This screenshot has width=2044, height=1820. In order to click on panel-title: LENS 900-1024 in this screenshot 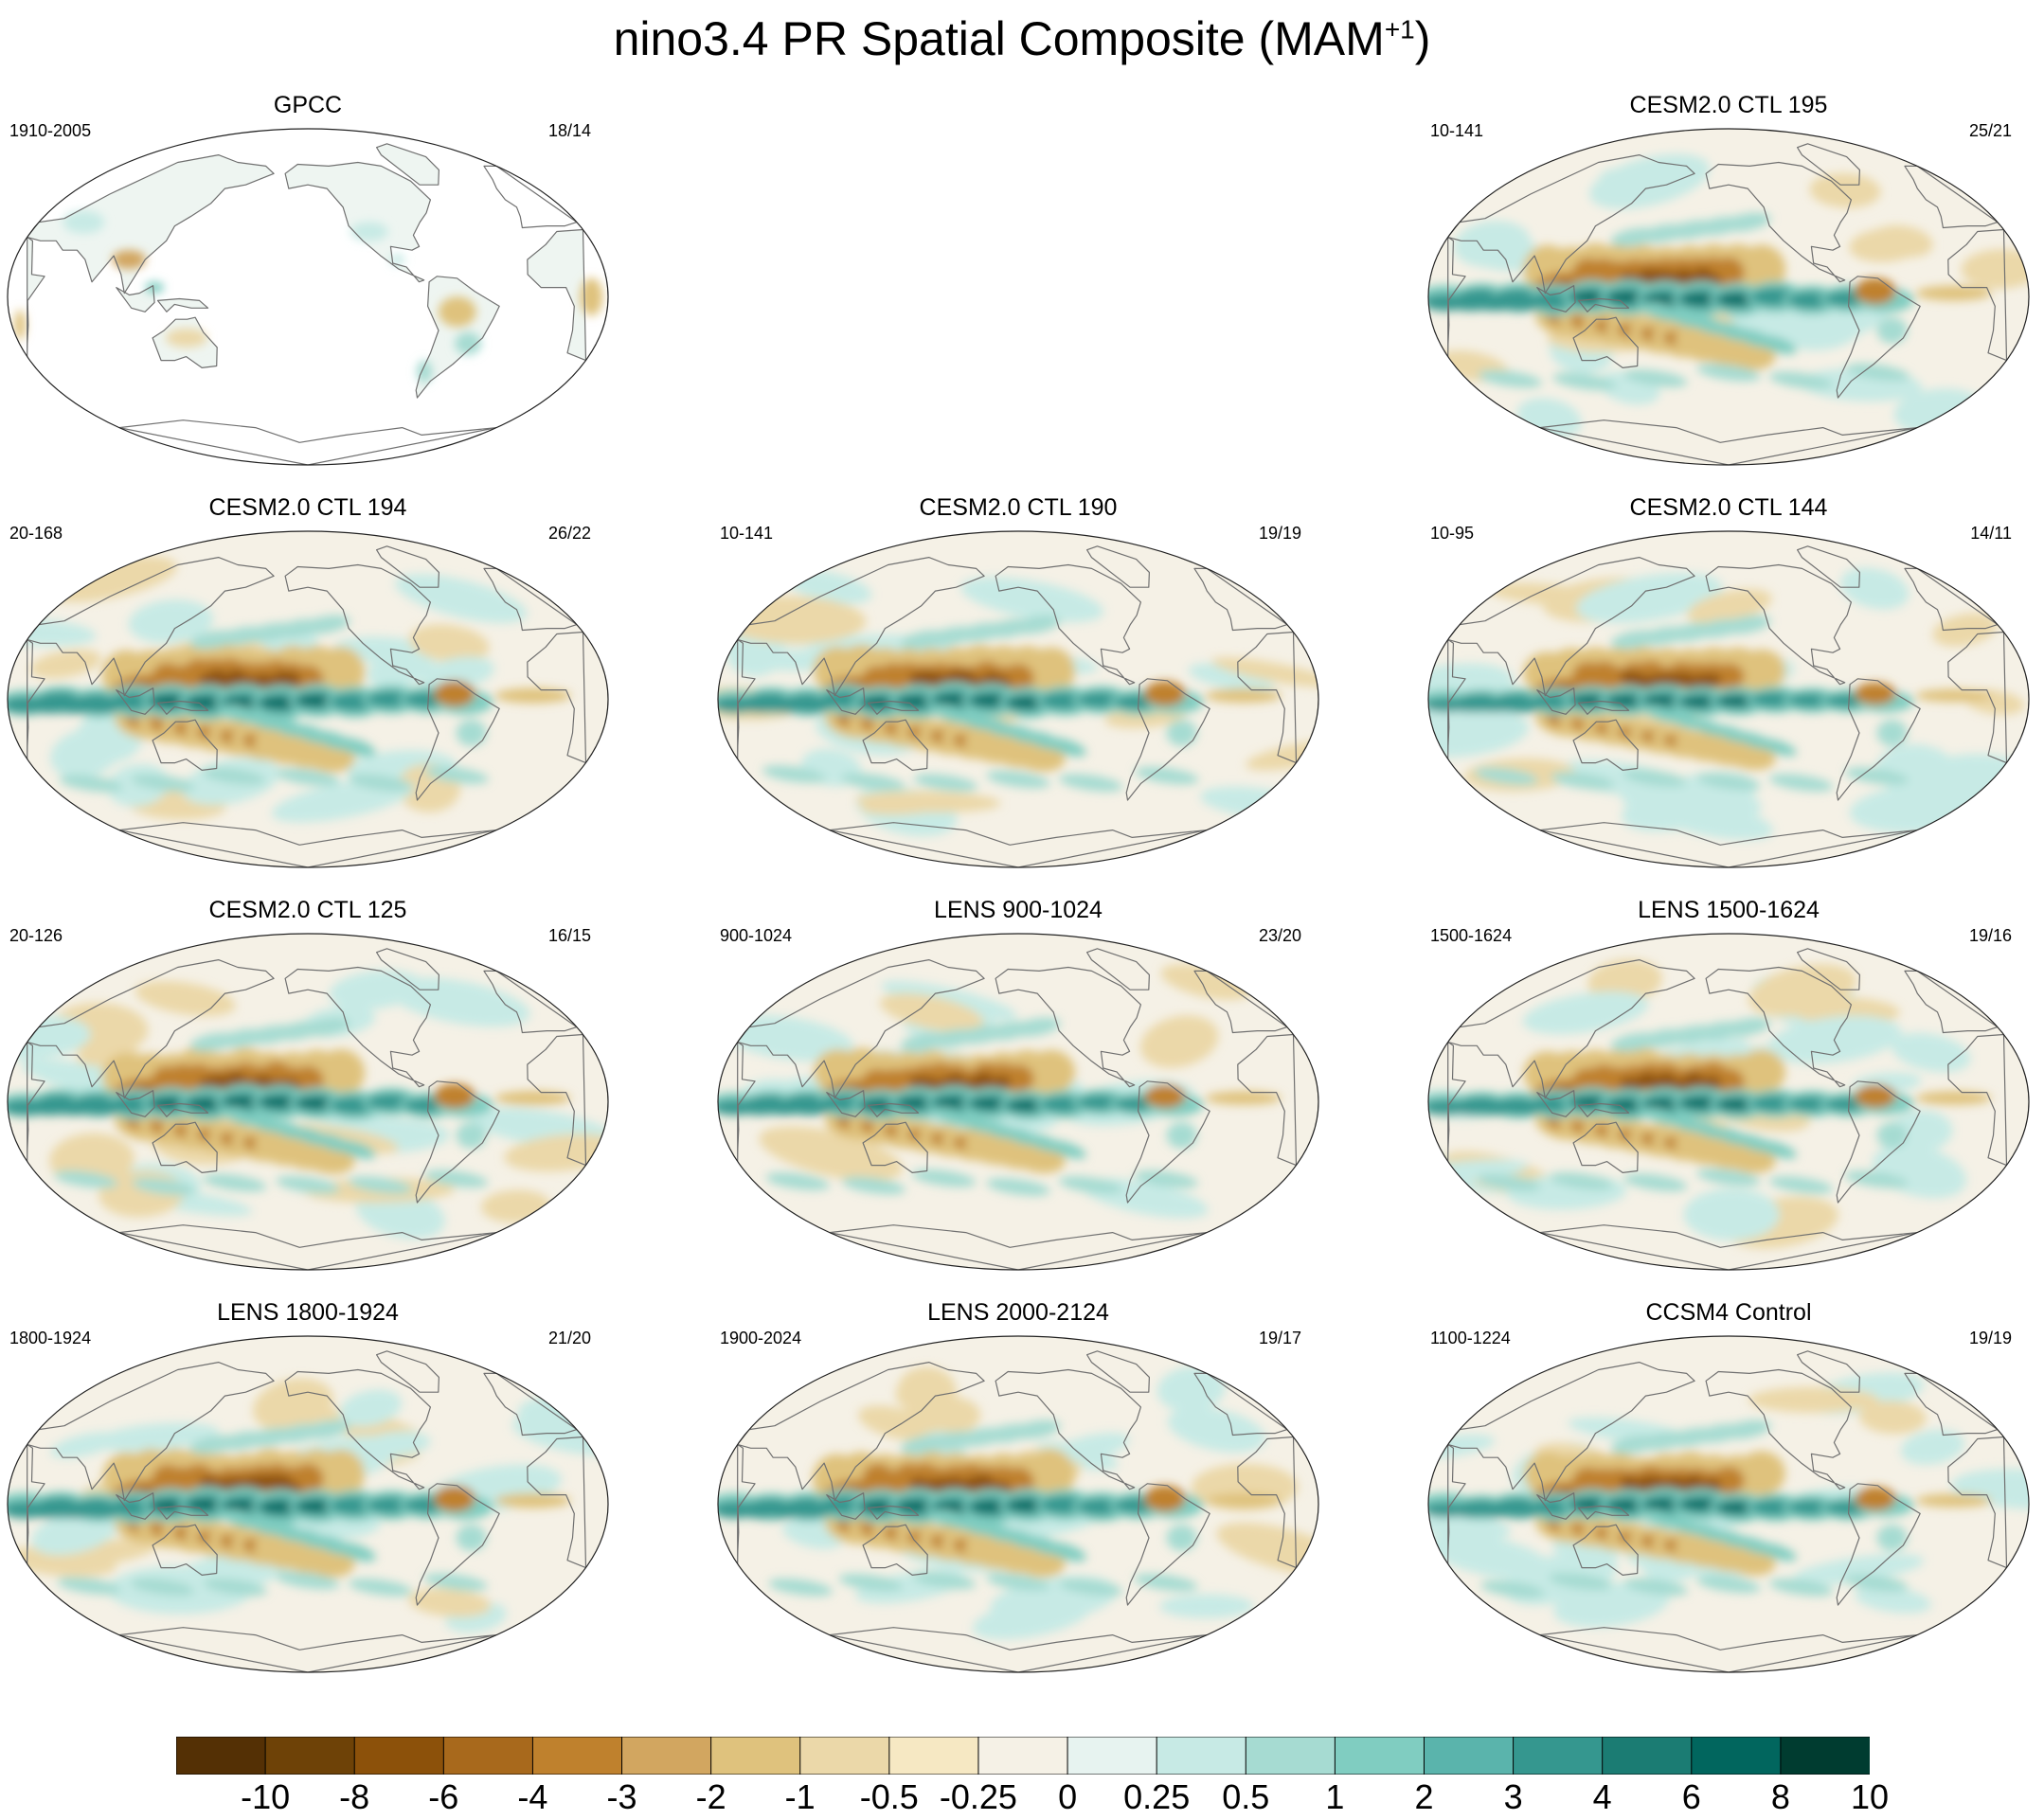, I will do `click(1018, 910)`.